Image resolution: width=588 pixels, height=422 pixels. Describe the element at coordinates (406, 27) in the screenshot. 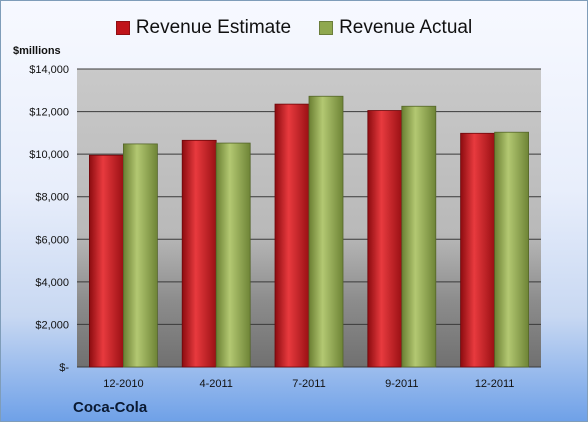

I see `legend-label-actual: Revenue Actual` at that location.